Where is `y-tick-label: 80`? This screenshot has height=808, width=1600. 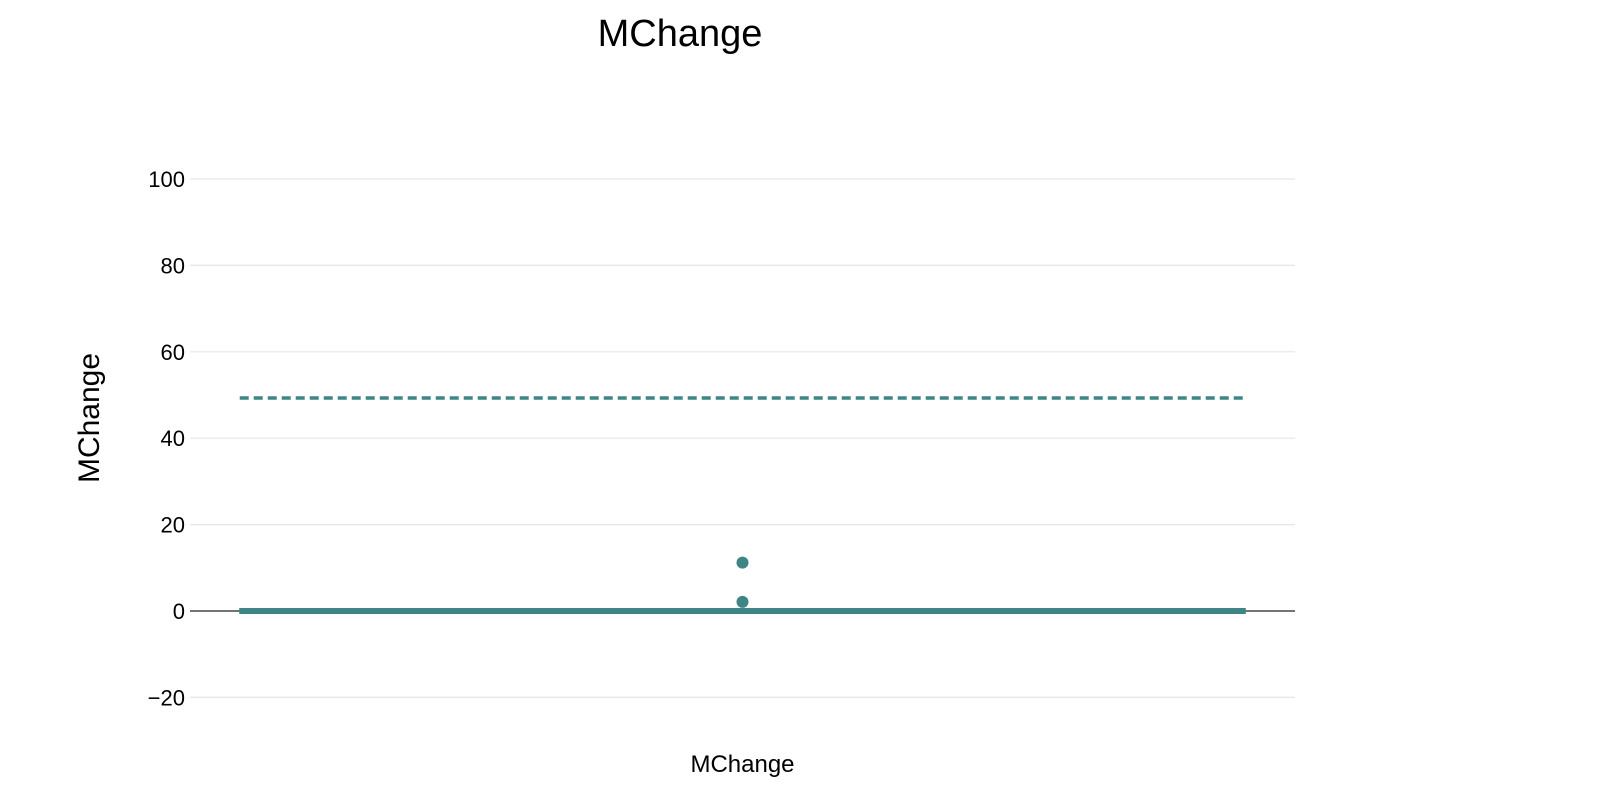 y-tick-label: 80 is located at coordinates (173, 265).